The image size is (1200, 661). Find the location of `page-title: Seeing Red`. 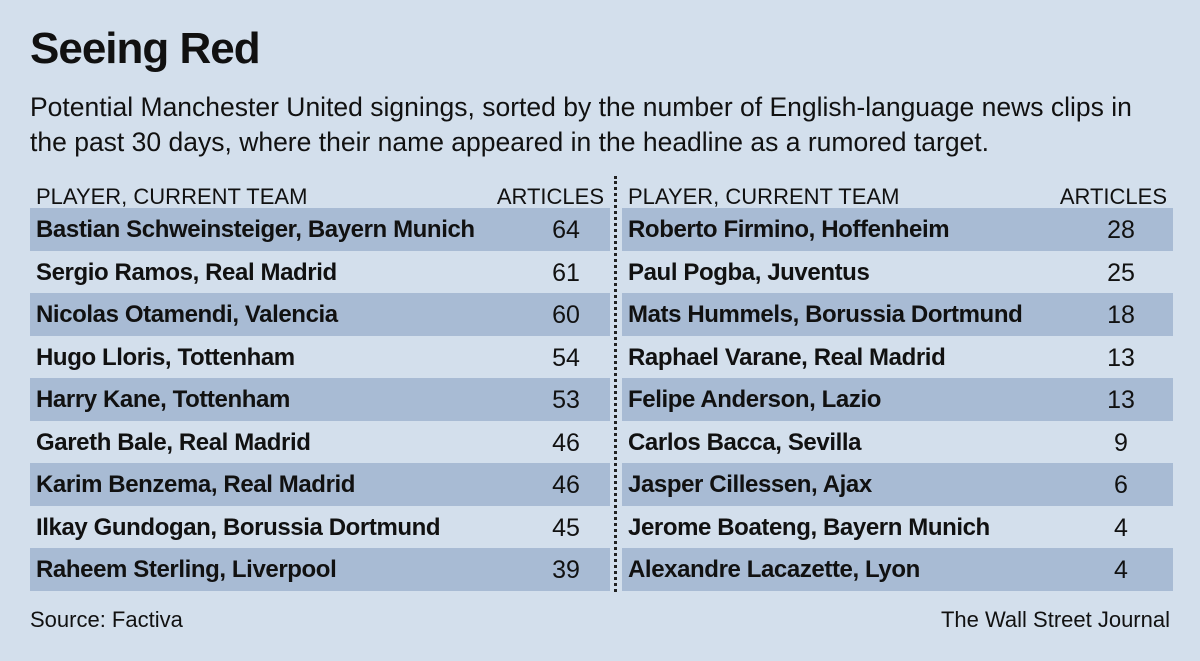

page-title: Seeing Red is located at coordinates (145, 48).